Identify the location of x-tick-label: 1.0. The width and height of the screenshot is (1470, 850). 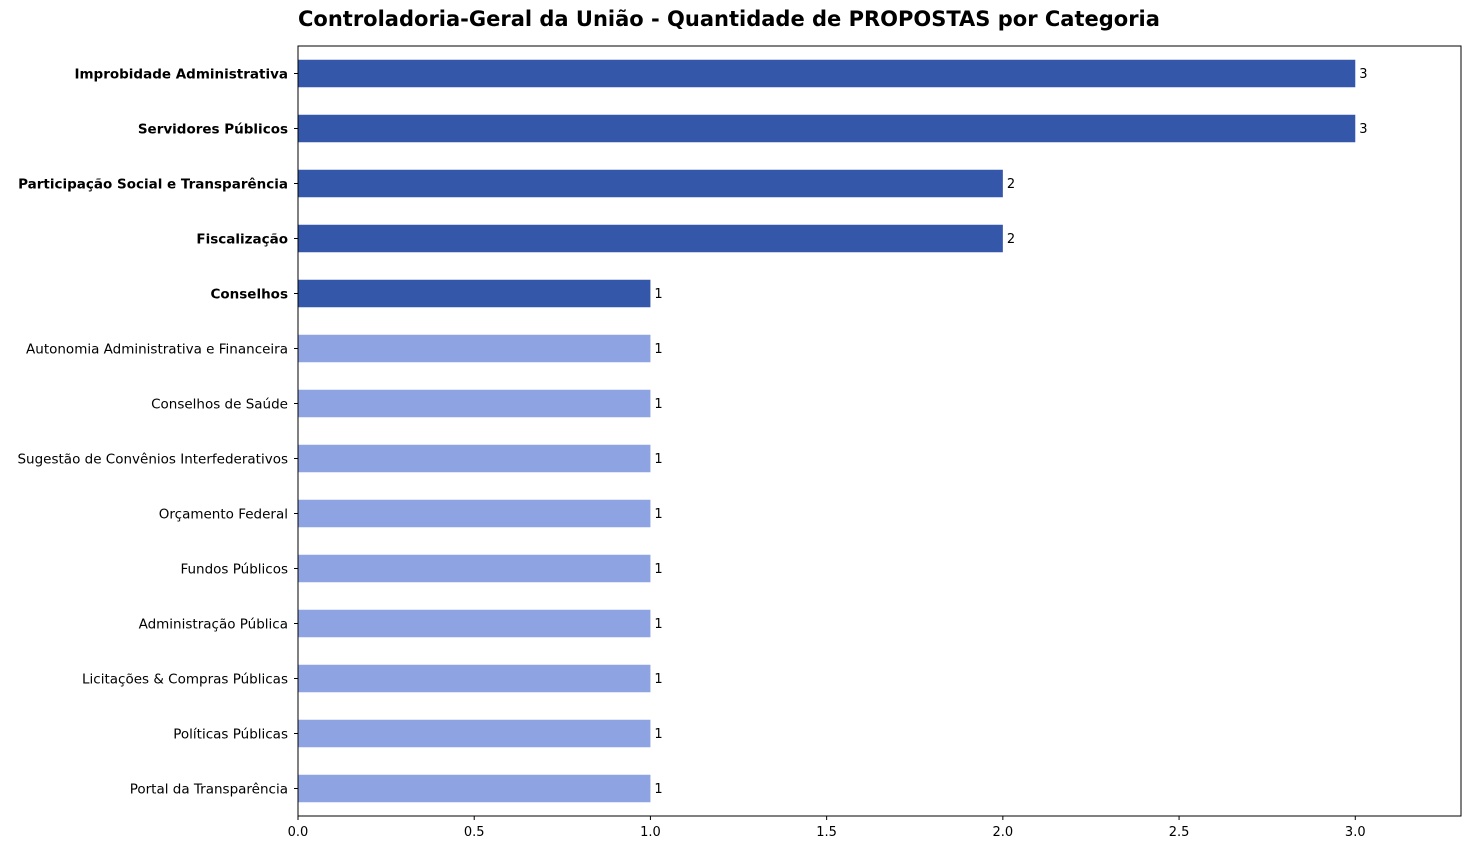
(650, 832).